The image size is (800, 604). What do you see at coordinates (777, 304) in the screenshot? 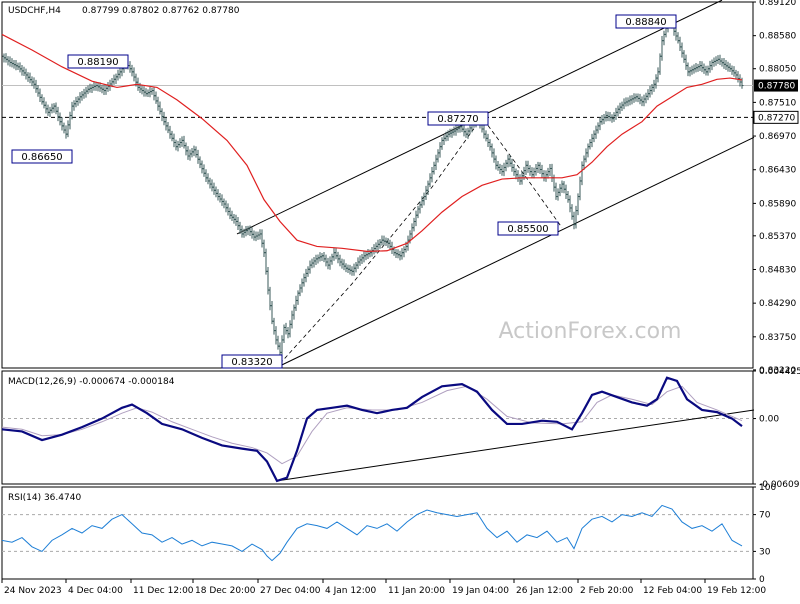
I see `price-ytick-label: 0.84290` at bounding box center [777, 304].